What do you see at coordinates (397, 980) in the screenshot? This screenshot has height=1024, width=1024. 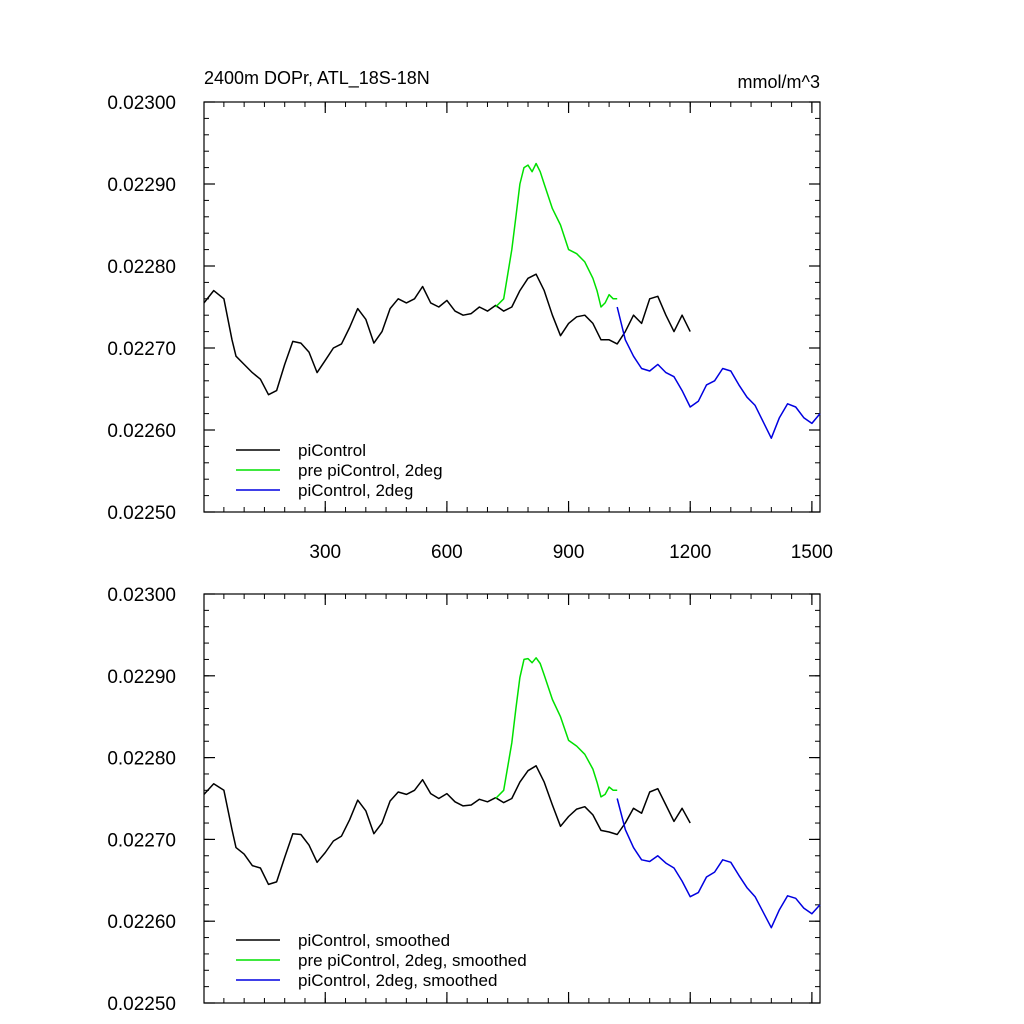 I see `legend-label: piControl, 2deg, smoothed` at bounding box center [397, 980].